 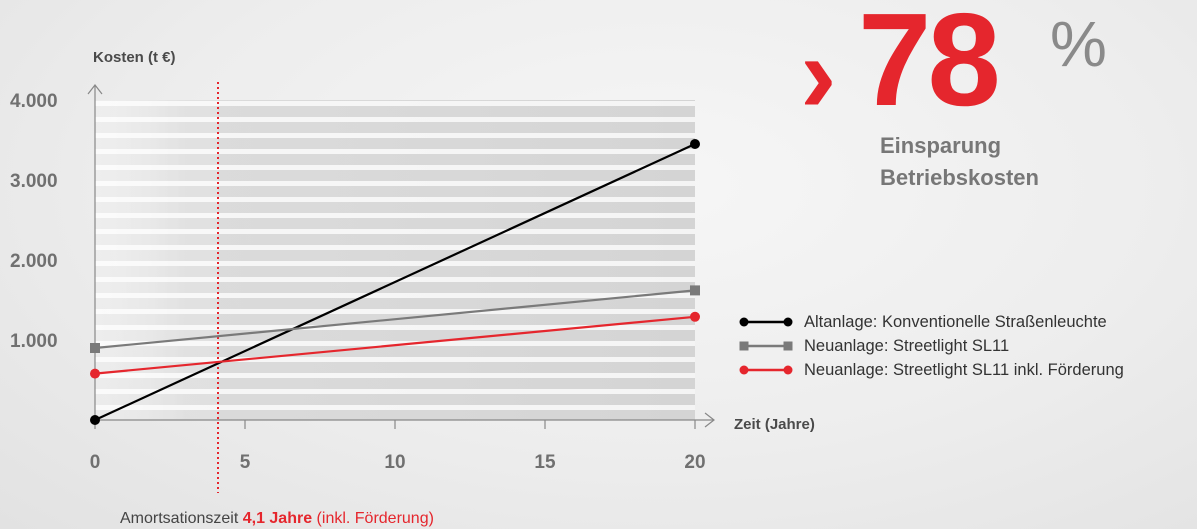 What do you see at coordinates (774, 424) in the screenshot?
I see `x-axis-label: Zeit (Jahre)` at bounding box center [774, 424].